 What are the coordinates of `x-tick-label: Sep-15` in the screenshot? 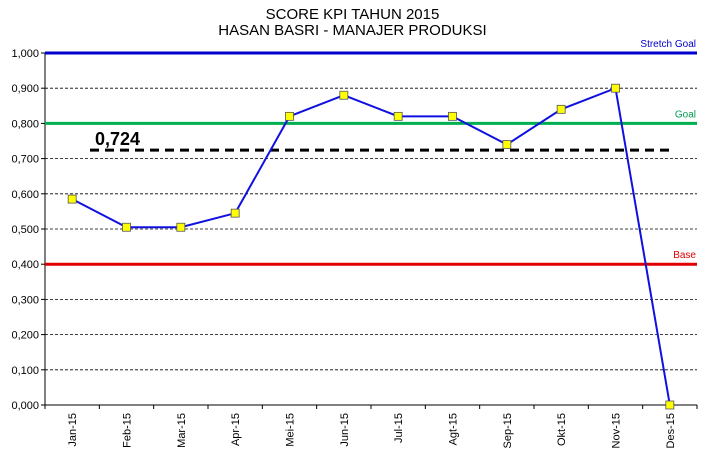 It's located at (508, 430).